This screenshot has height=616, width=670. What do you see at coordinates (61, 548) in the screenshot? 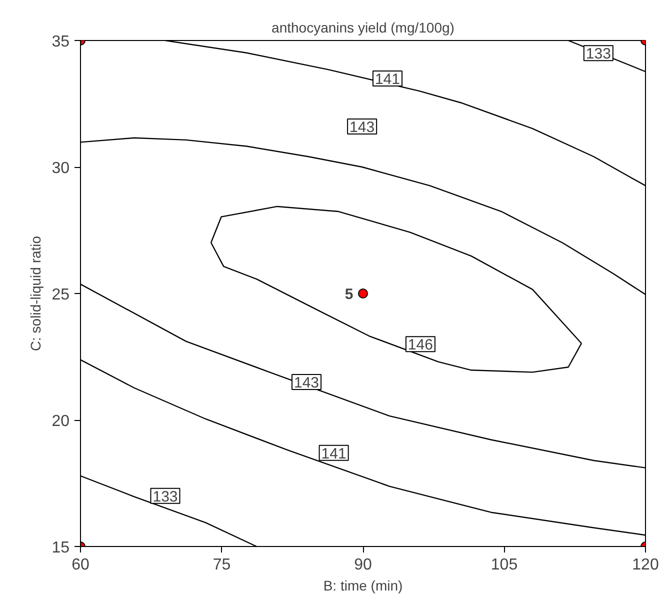
I see `y-tick-label: 15` at bounding box center [61, 548].